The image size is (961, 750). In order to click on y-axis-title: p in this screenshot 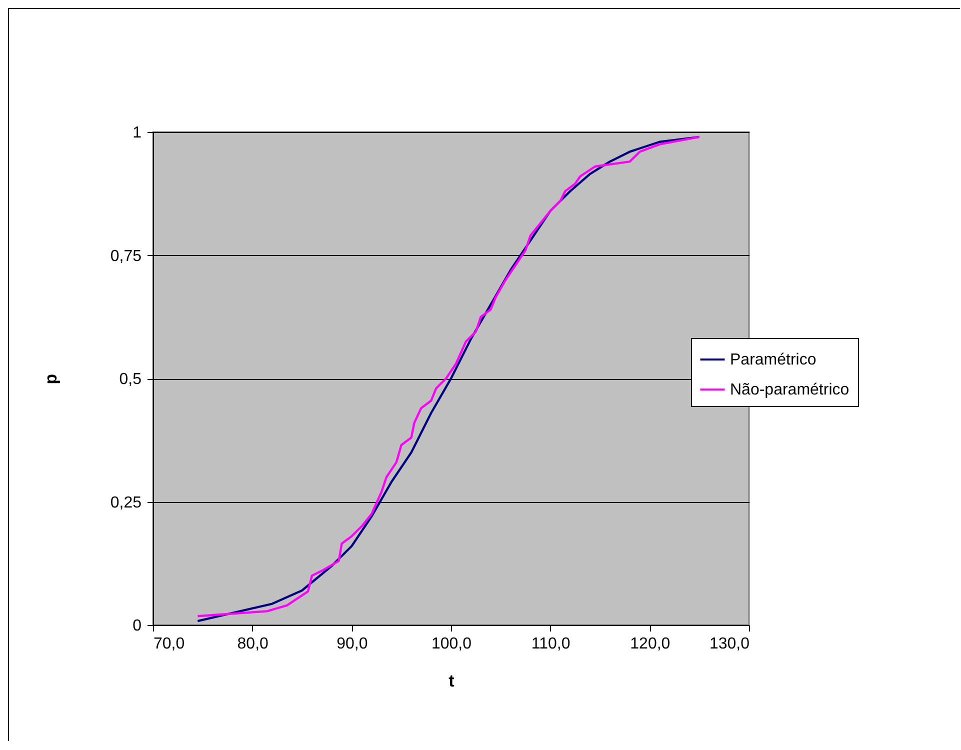, I will do `click(50, 379)`.